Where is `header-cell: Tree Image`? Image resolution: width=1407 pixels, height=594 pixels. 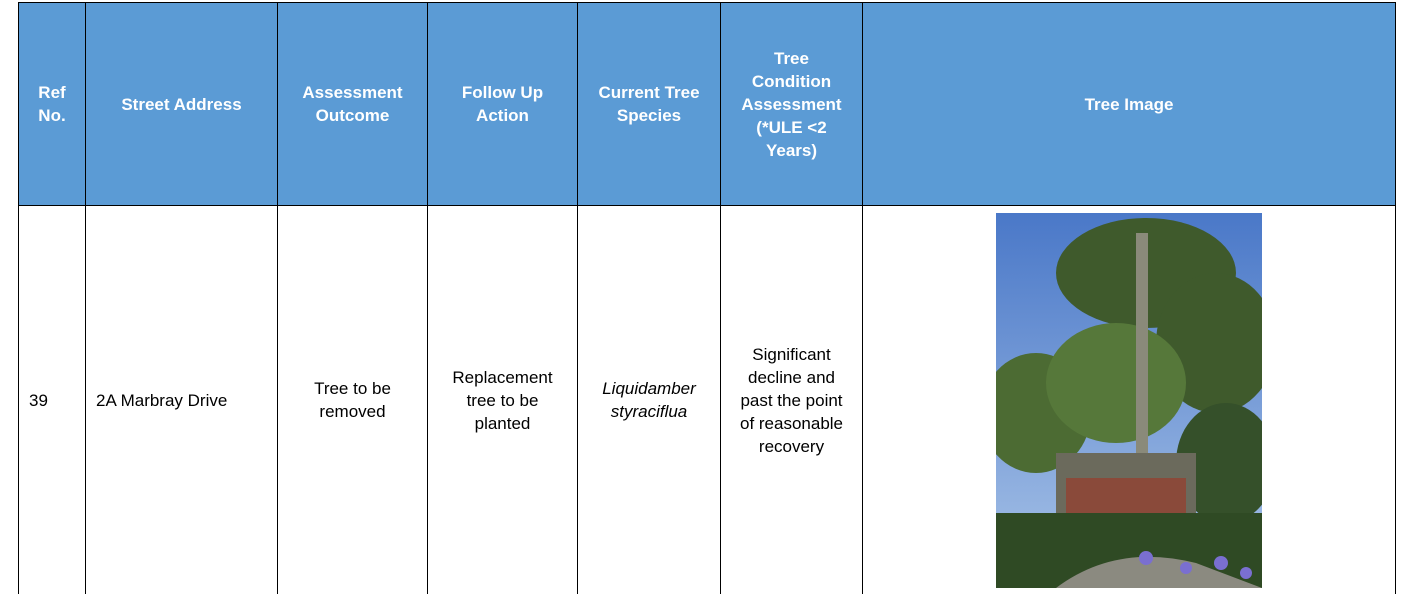
header-cell: Tree Image is located at coordinates (1129, 104).